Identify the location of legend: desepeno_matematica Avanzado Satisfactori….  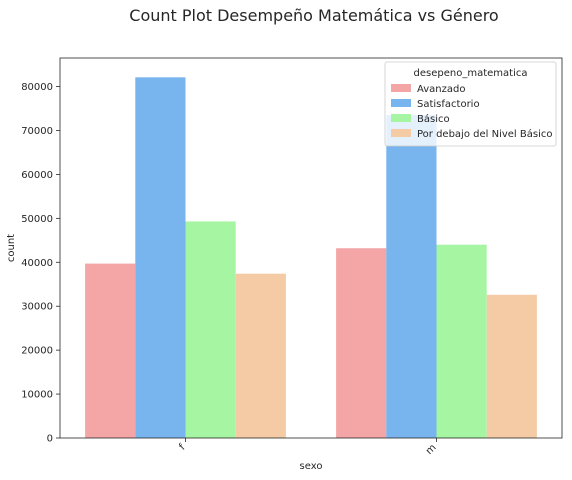
(470, 104).